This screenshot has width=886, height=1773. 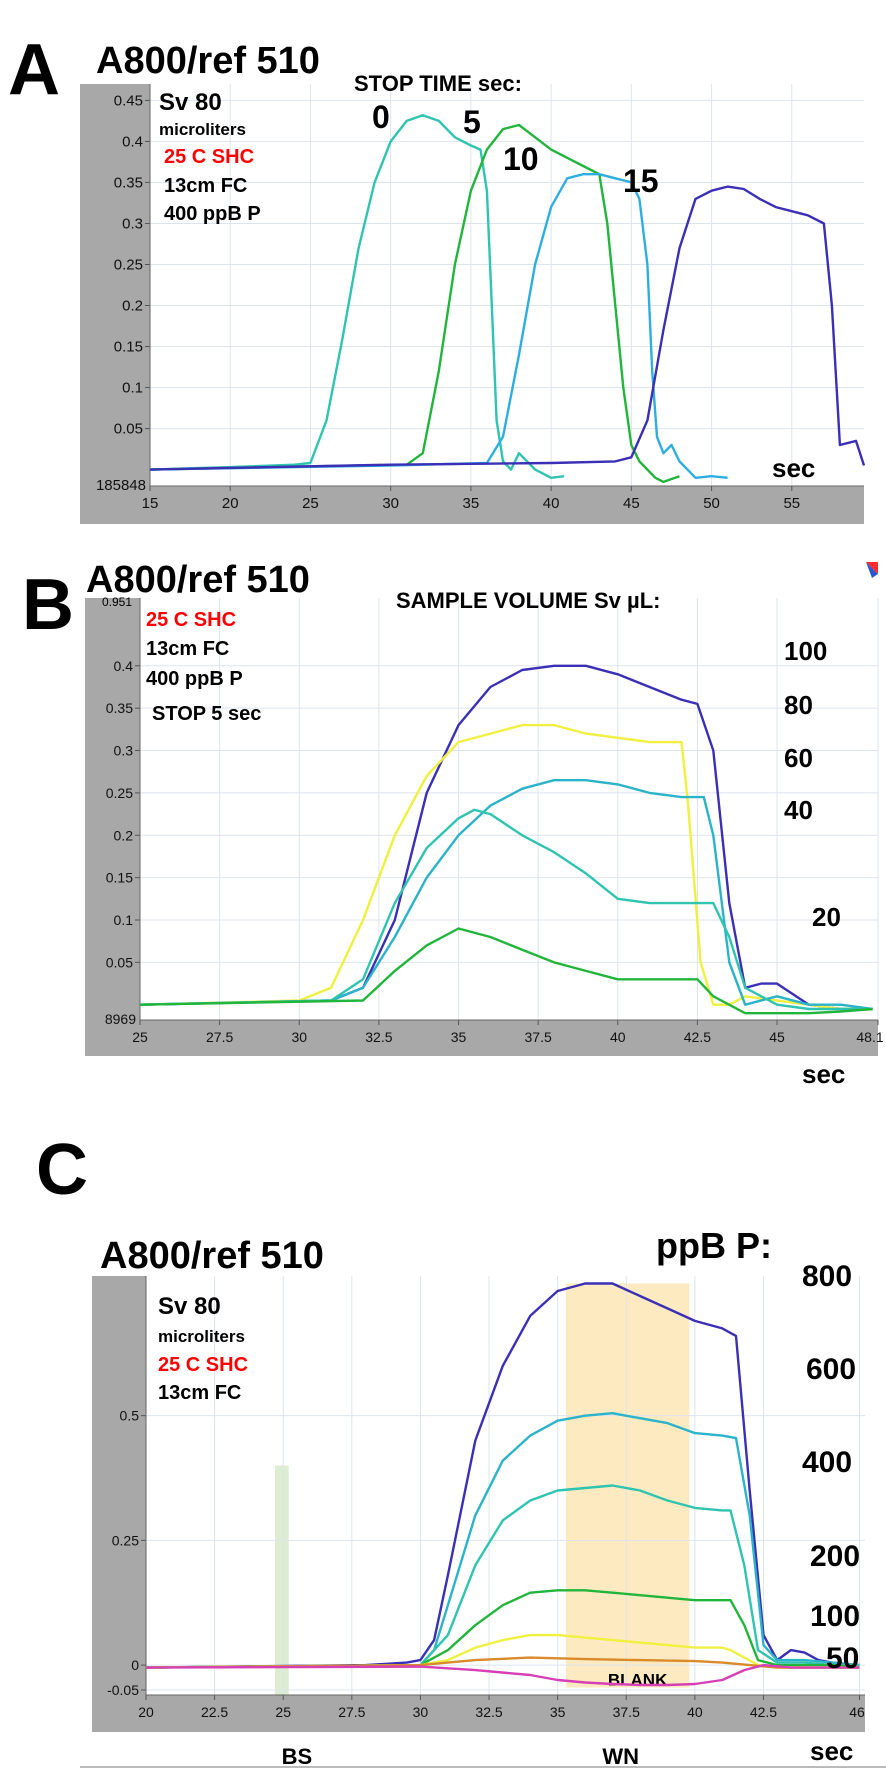 What do you see at coordinates (826, 917) in the screenshot?
I see `series-label: 20` at bounding box center [826, 917].